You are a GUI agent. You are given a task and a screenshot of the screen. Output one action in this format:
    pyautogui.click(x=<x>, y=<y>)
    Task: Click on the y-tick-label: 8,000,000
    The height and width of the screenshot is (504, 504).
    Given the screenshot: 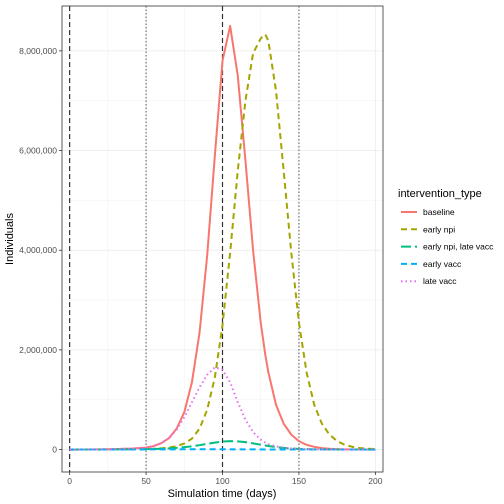 What is the action you would take?
    pyautogui.click(x=38, y=51)
    